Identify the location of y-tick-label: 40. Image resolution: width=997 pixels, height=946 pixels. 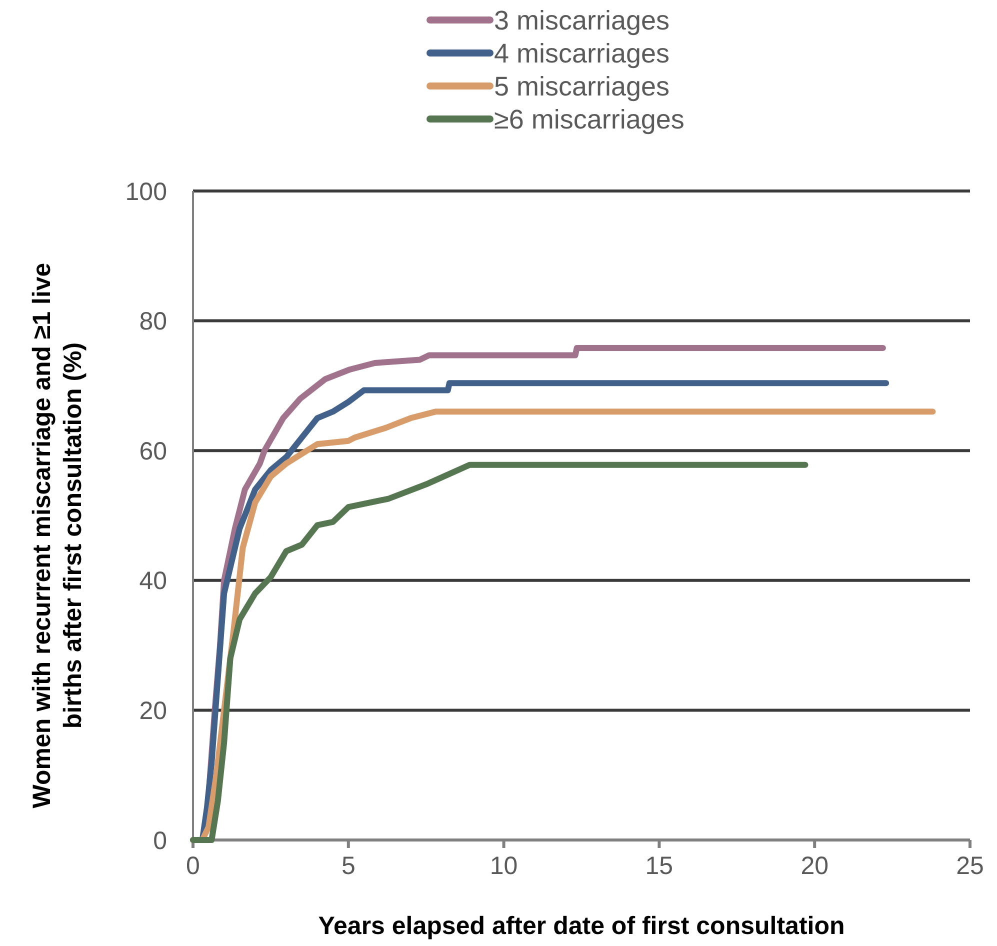
(153, 581).